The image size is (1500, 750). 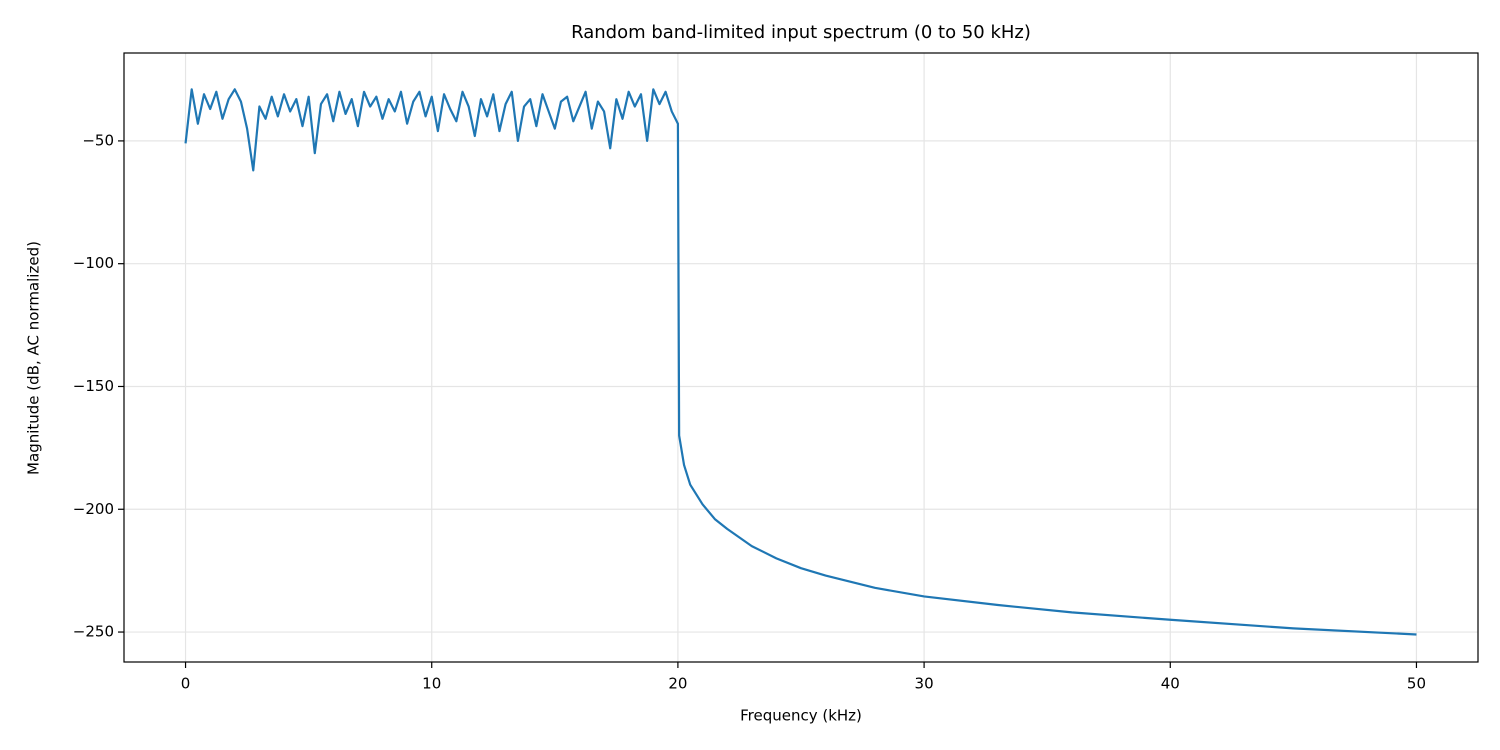 I want to click on y-tick-label: −200, so click(x=93, y=509).